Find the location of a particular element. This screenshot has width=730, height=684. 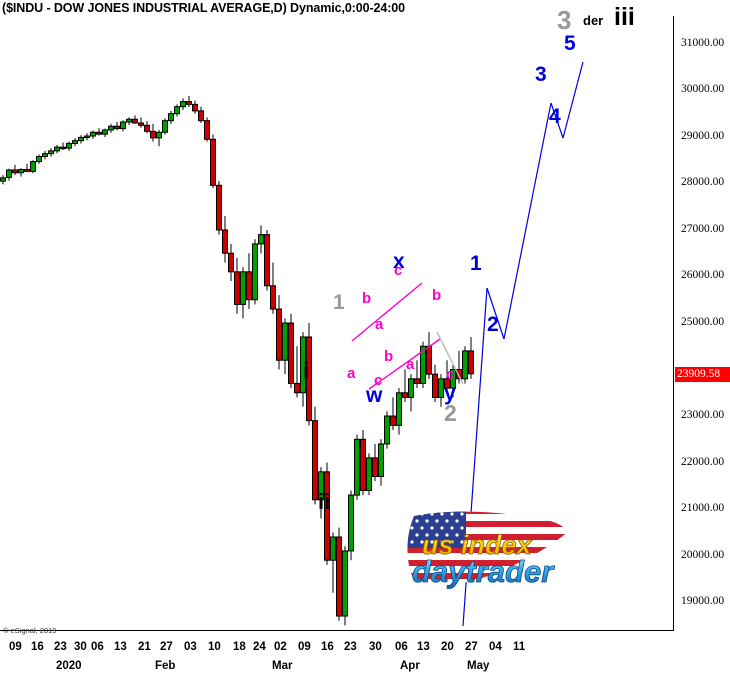

wave-label-wave-a-2: a is located at coordinates (379, 324).